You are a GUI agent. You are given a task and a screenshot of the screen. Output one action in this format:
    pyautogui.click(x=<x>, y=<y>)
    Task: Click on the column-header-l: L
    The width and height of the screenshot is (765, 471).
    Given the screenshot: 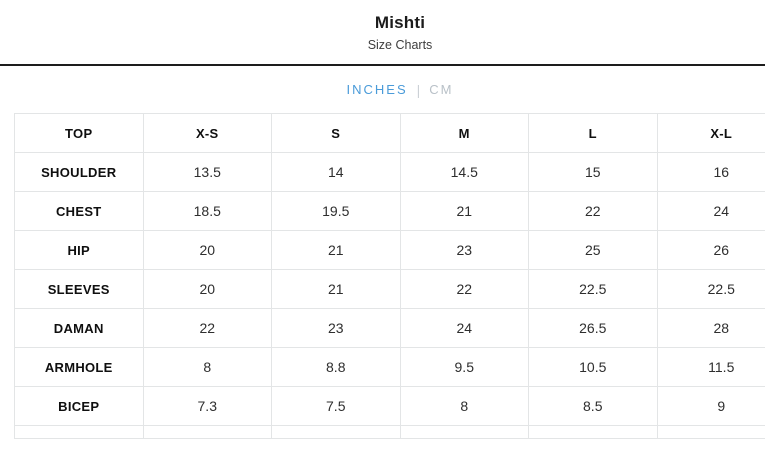 What is the action you would take?
    pyautogui.click(x=593, y=133)
    